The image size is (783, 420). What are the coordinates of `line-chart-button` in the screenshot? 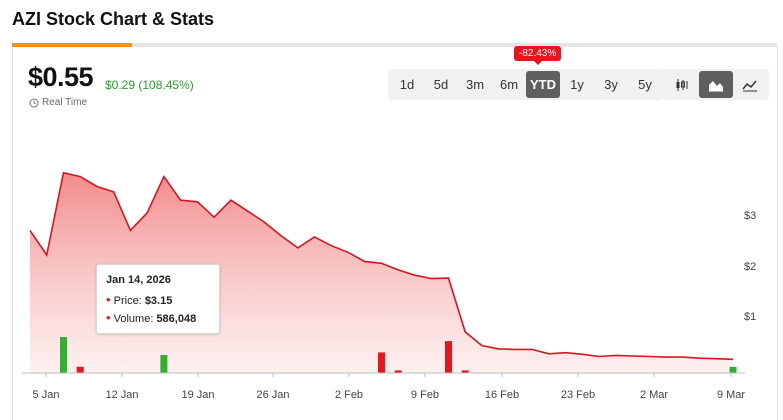 It's located at (750, 84).